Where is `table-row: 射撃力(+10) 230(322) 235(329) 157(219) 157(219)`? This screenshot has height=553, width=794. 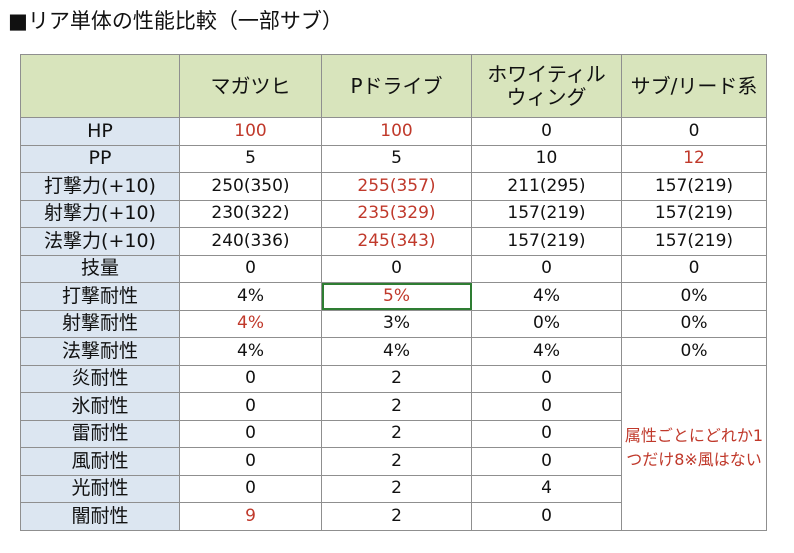 table-row: 射撃力(+10) 230(322) 235(329) 157(219) 157(219) is located at coordinates (393, 213).